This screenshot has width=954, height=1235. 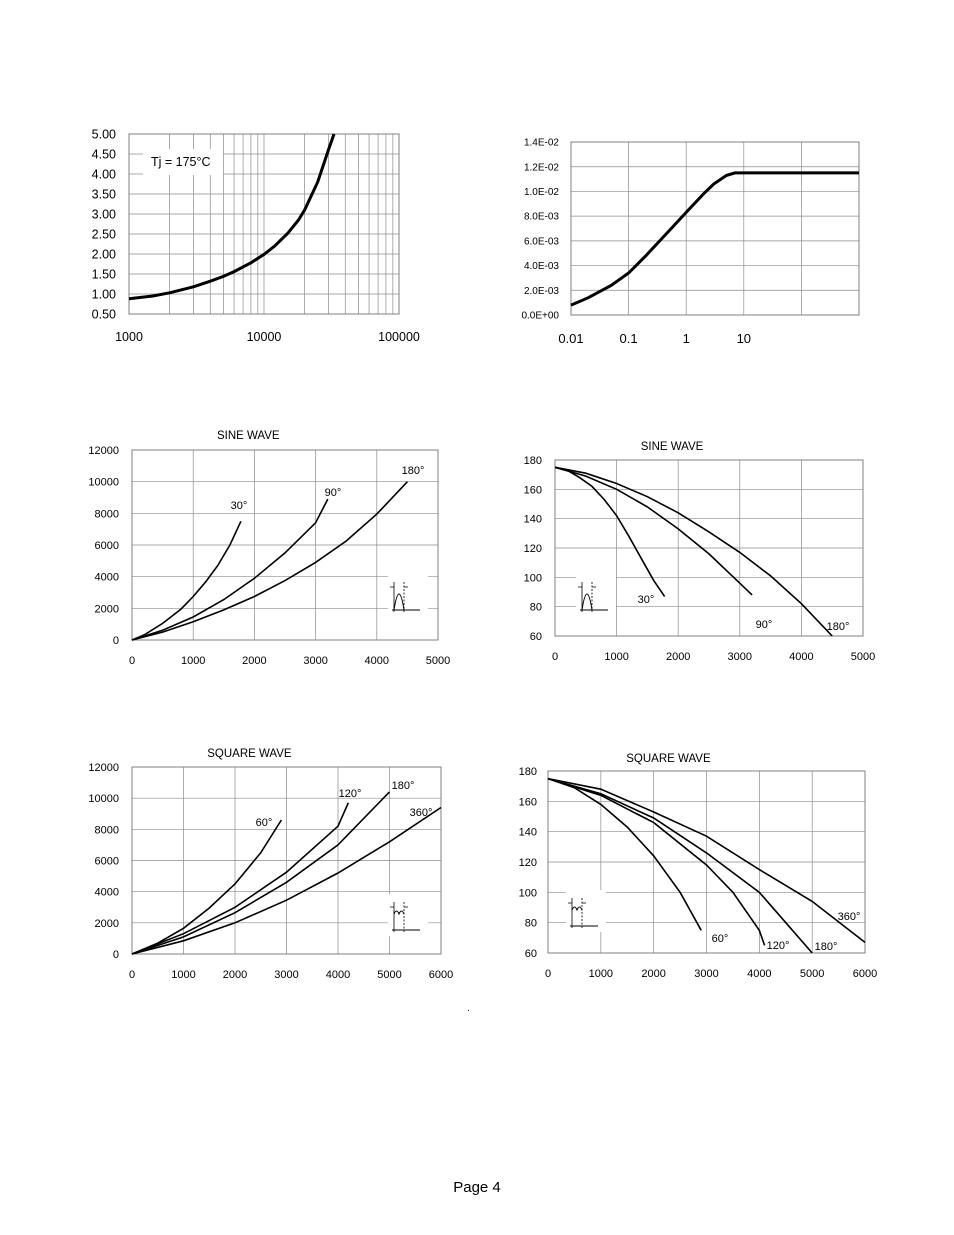 I want to click on y-tick-label: 2.50, so click(x=104, y=235).